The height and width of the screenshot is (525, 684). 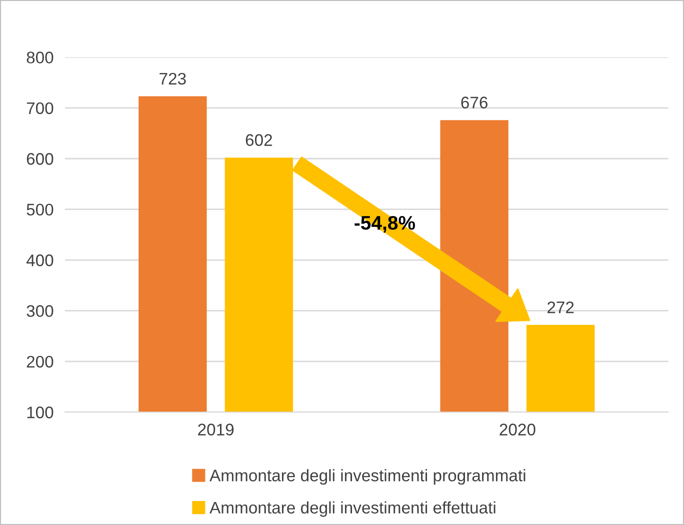 What do you see at coordinates (40, 58) in the screenshot?
I see `y-tick-label: 800` at bounding box center [40, 58].